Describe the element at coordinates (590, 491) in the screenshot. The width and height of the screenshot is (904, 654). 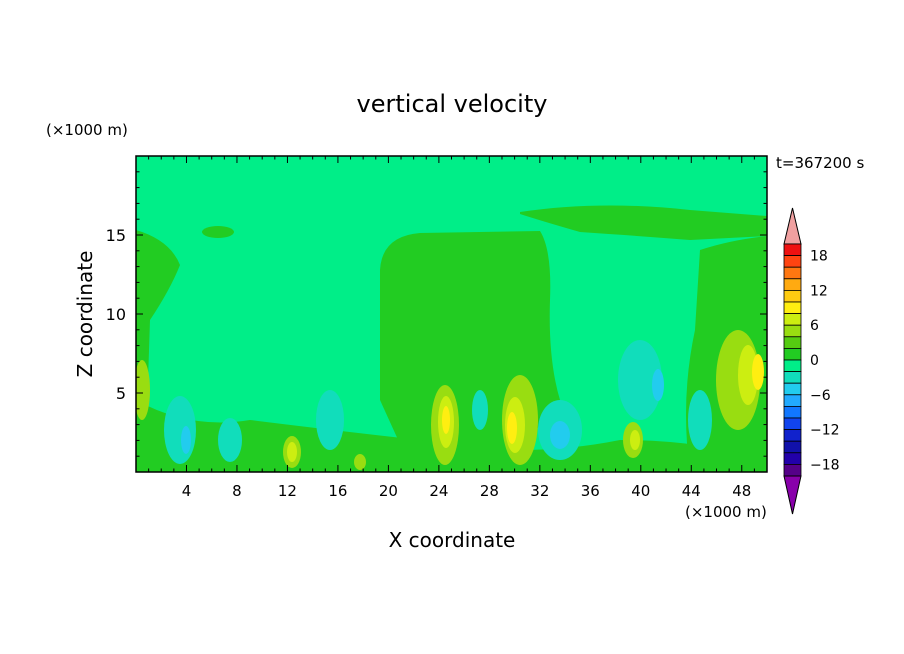
I see `x-tick-label: 36` at that location.